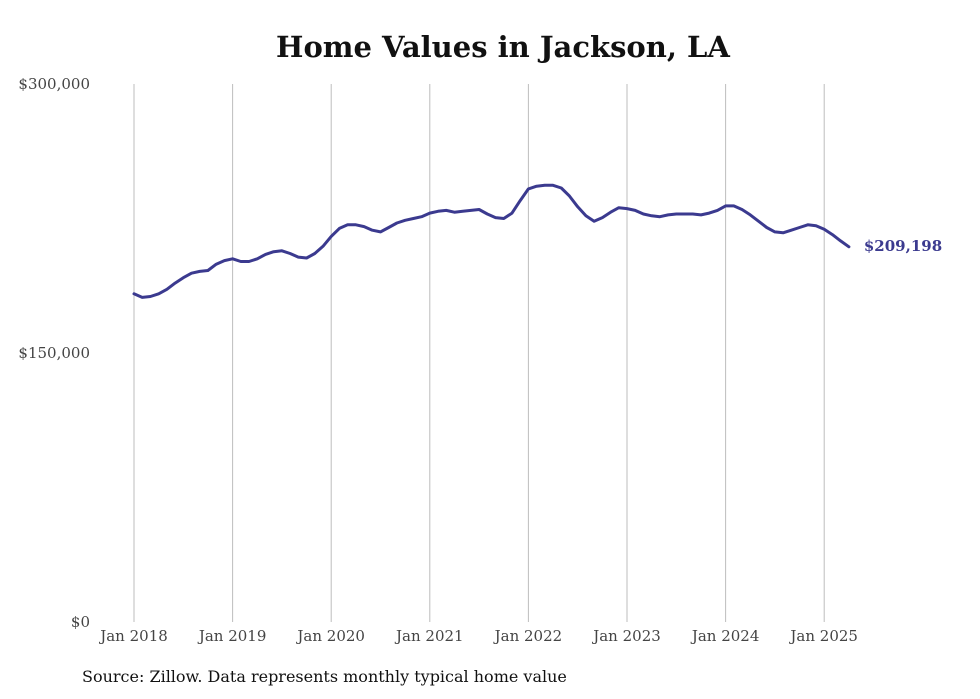  I want to click on x-tick-label: Jan 2023, so click(626, 636).